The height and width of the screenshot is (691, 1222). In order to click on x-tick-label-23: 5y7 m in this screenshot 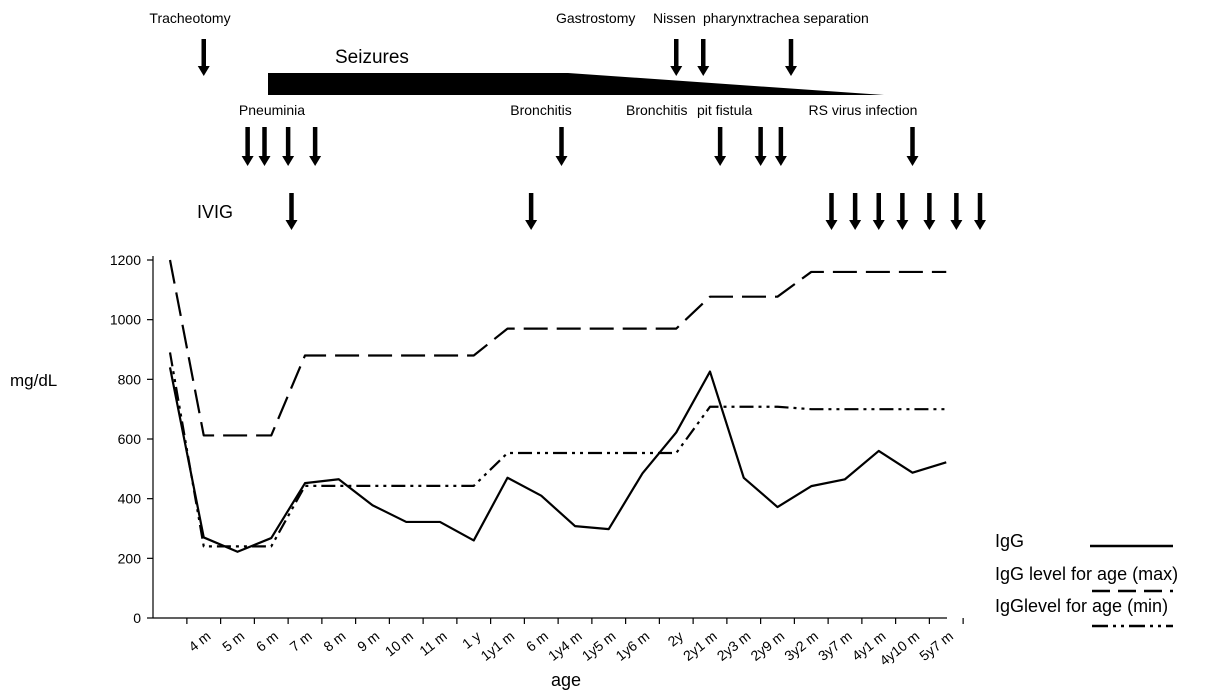, I will do `click(936, 646)`.